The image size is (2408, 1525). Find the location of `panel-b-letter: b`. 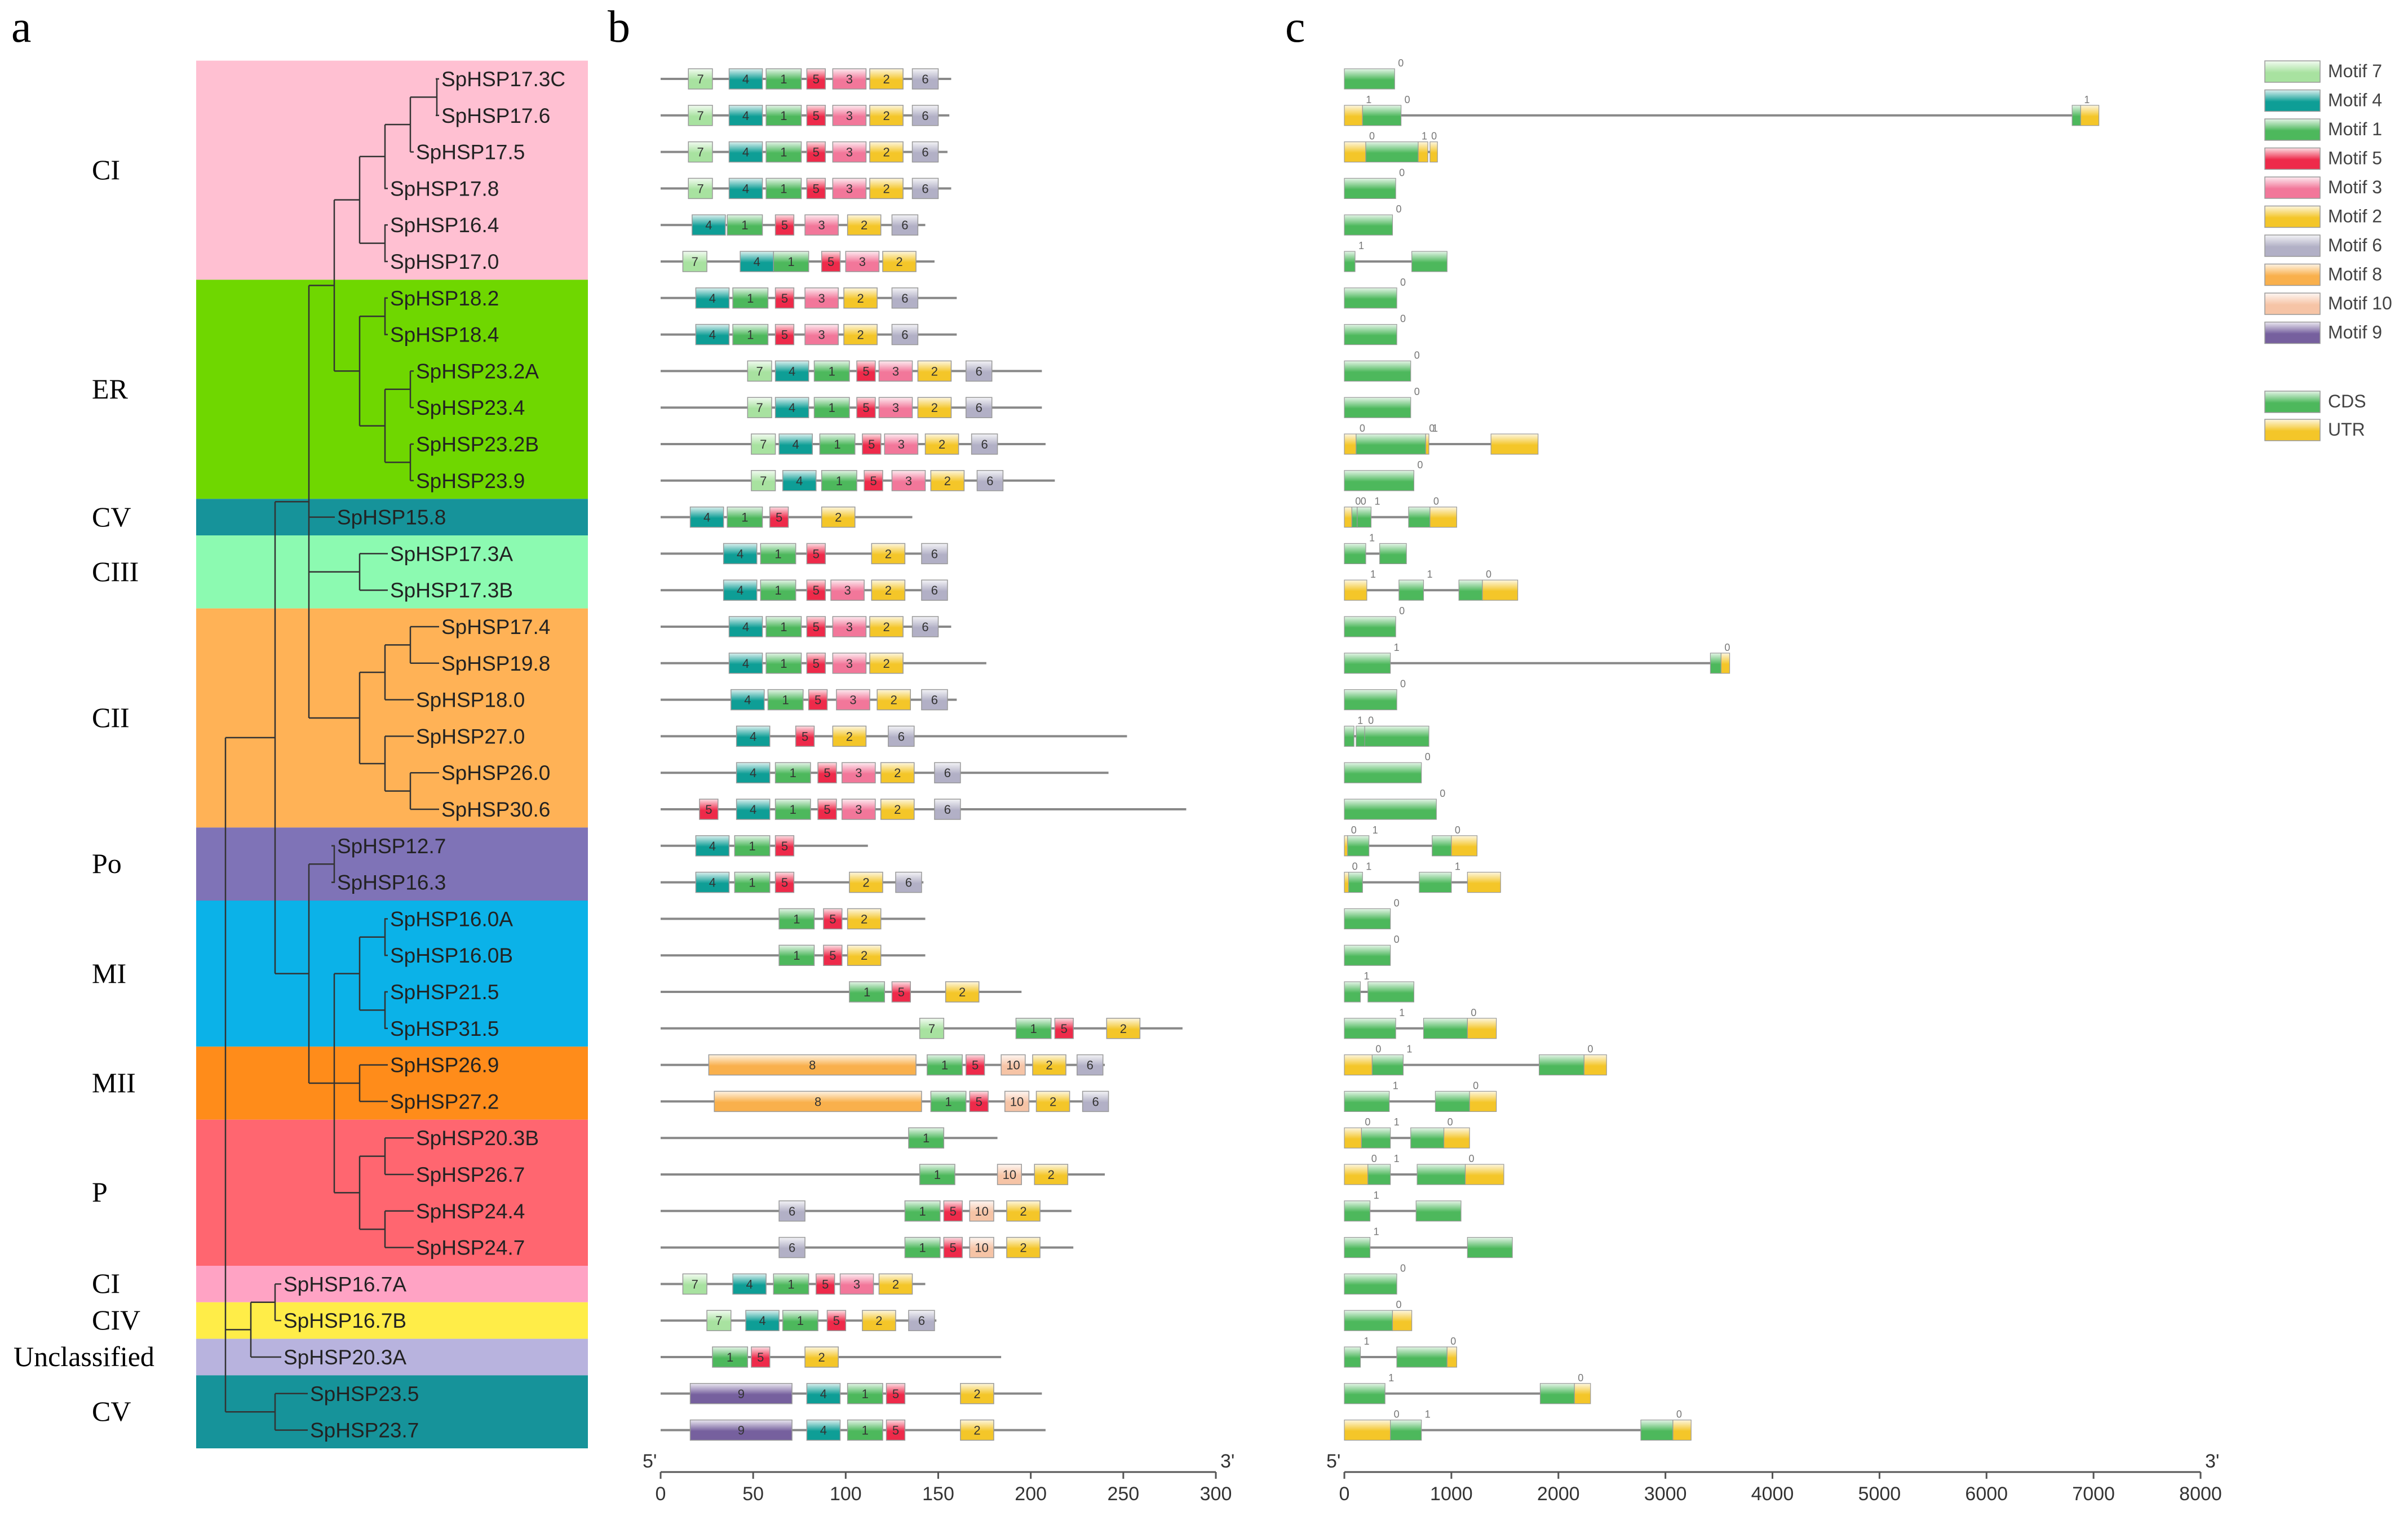

panel-b-letter: b is located at coordinates (619, 27).